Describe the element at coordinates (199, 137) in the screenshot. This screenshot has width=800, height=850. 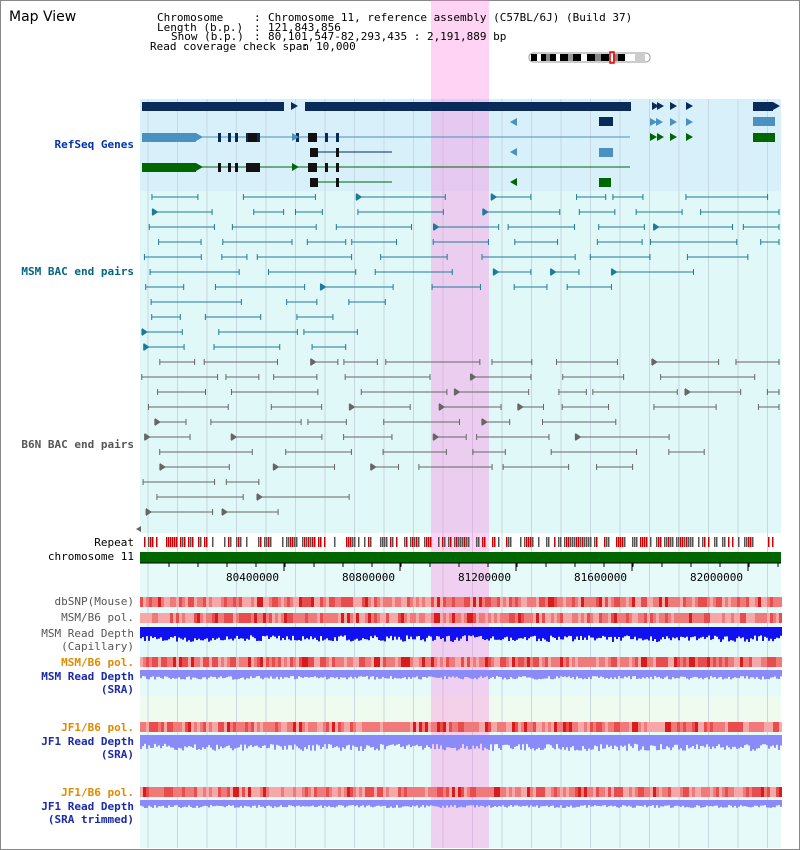
I see `gene-arrow` at that location.